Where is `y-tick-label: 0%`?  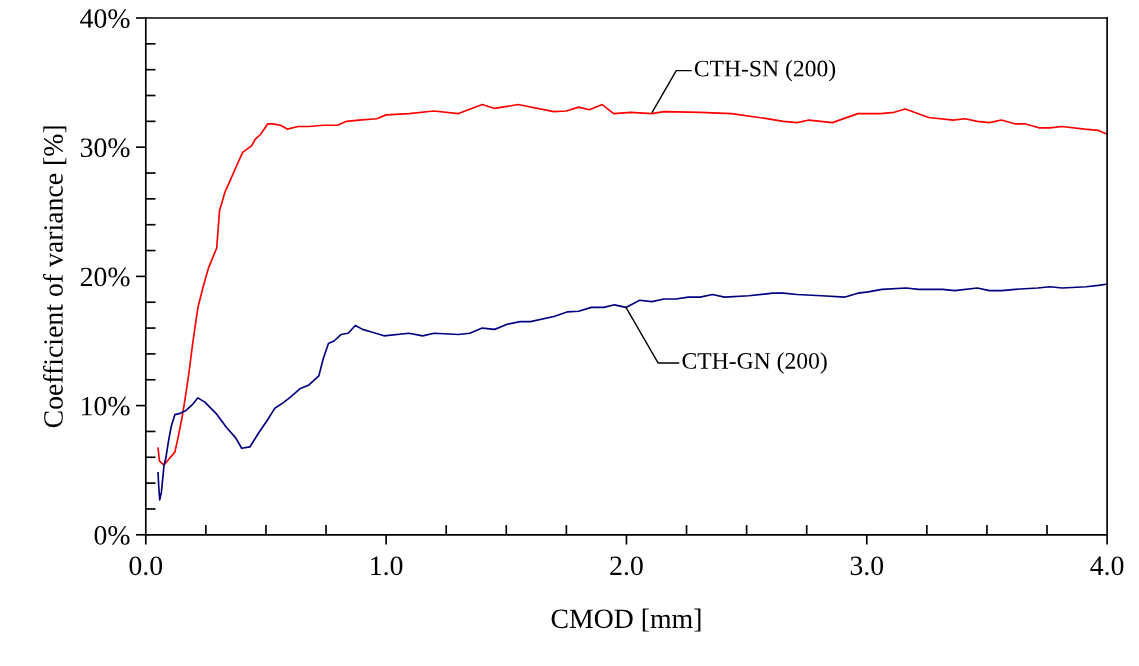 y-tick-label: 0% is located at coordinates (112, 535).